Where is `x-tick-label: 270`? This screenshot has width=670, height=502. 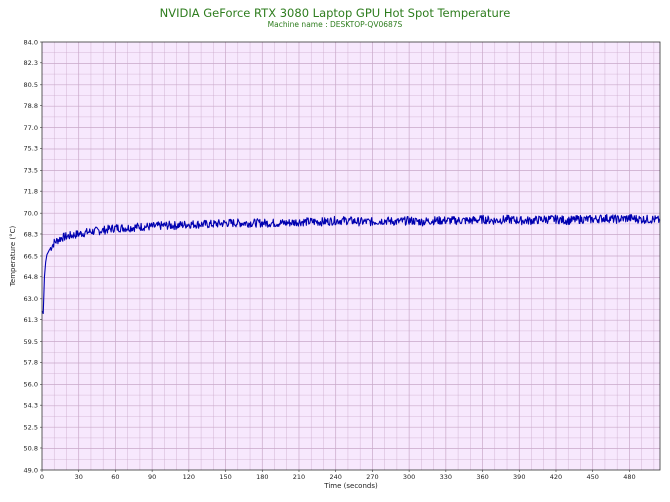 x-tick-label: 270 is located at coordinates (372, 477).